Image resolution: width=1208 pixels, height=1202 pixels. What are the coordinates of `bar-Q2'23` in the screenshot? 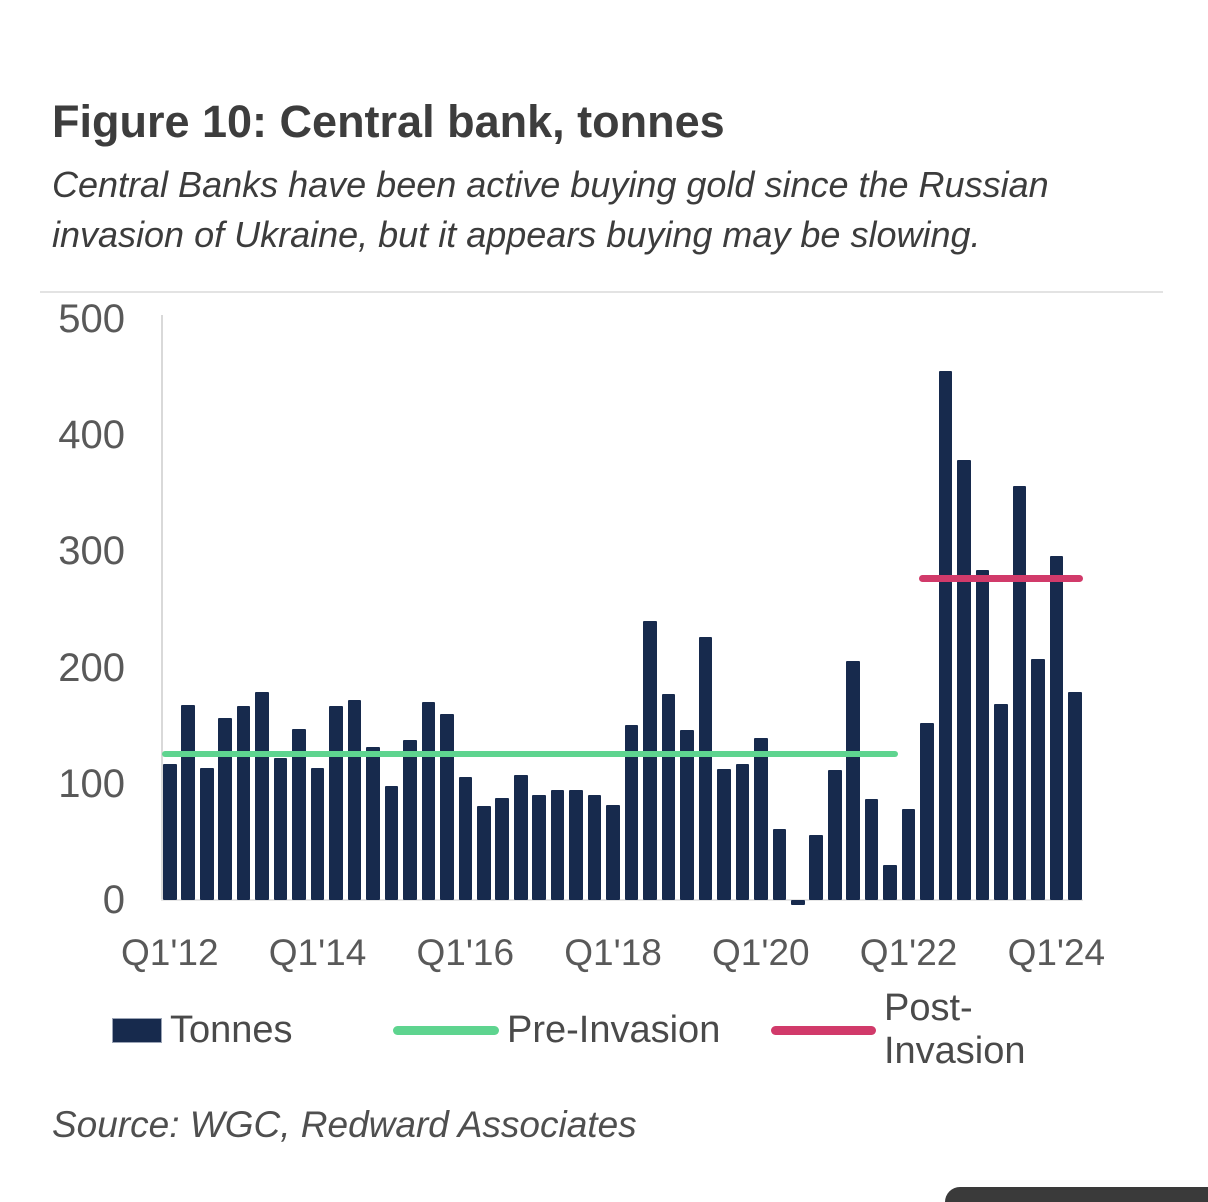 It's located at (1001, 801).